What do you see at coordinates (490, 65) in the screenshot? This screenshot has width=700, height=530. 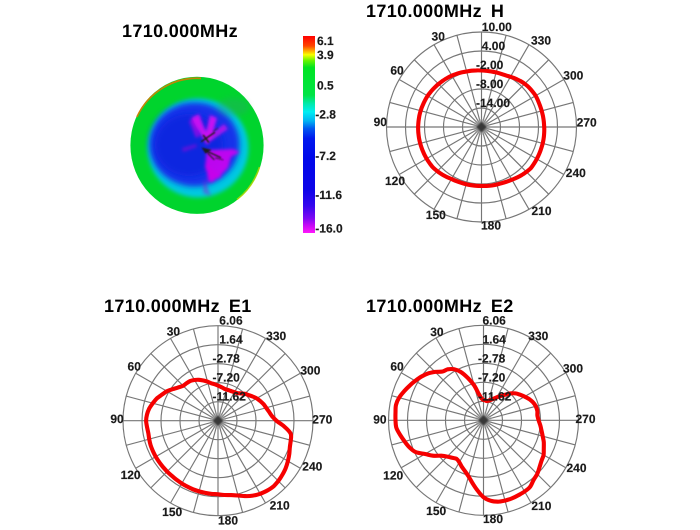 I see `svg-text: -2.00` at bounding box center [490, 65].